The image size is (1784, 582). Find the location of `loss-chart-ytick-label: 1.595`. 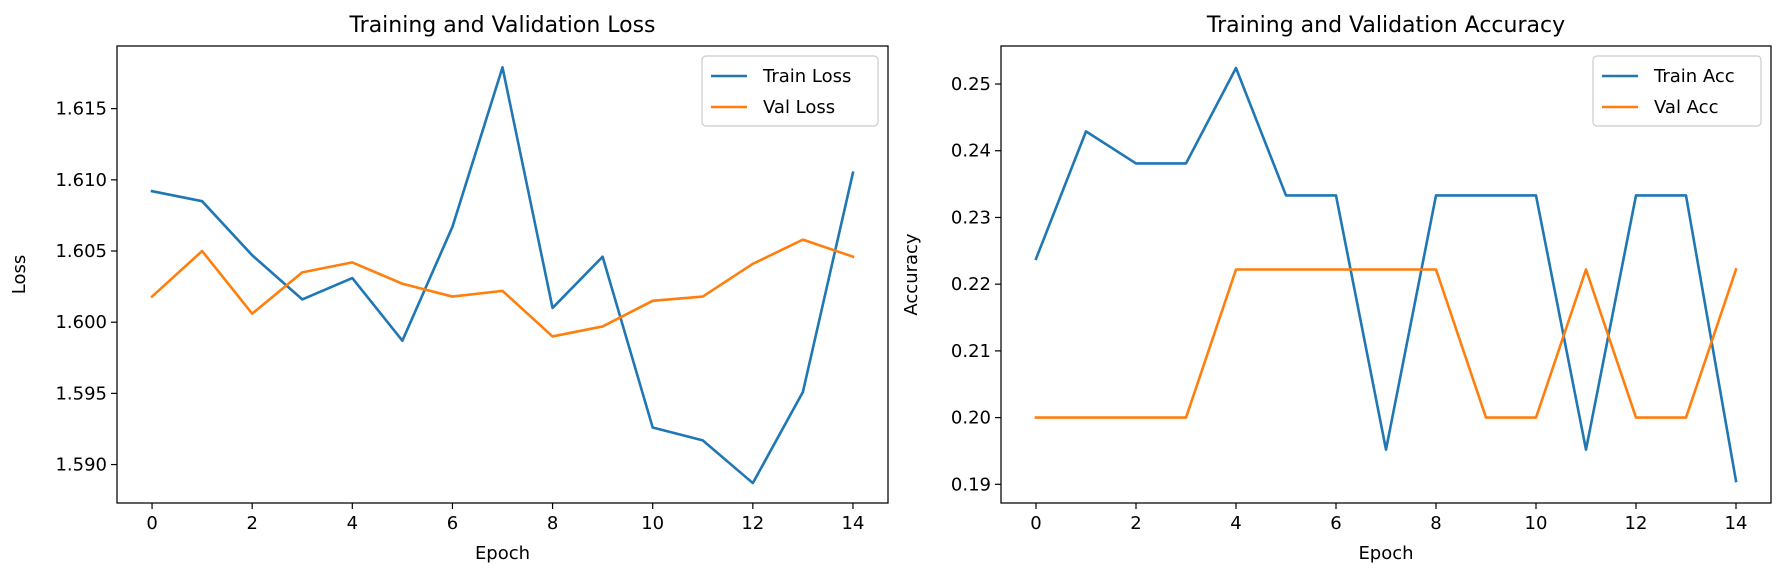

loss-chart-ytick-label: 1.595 is located at coordinates (81, 393).